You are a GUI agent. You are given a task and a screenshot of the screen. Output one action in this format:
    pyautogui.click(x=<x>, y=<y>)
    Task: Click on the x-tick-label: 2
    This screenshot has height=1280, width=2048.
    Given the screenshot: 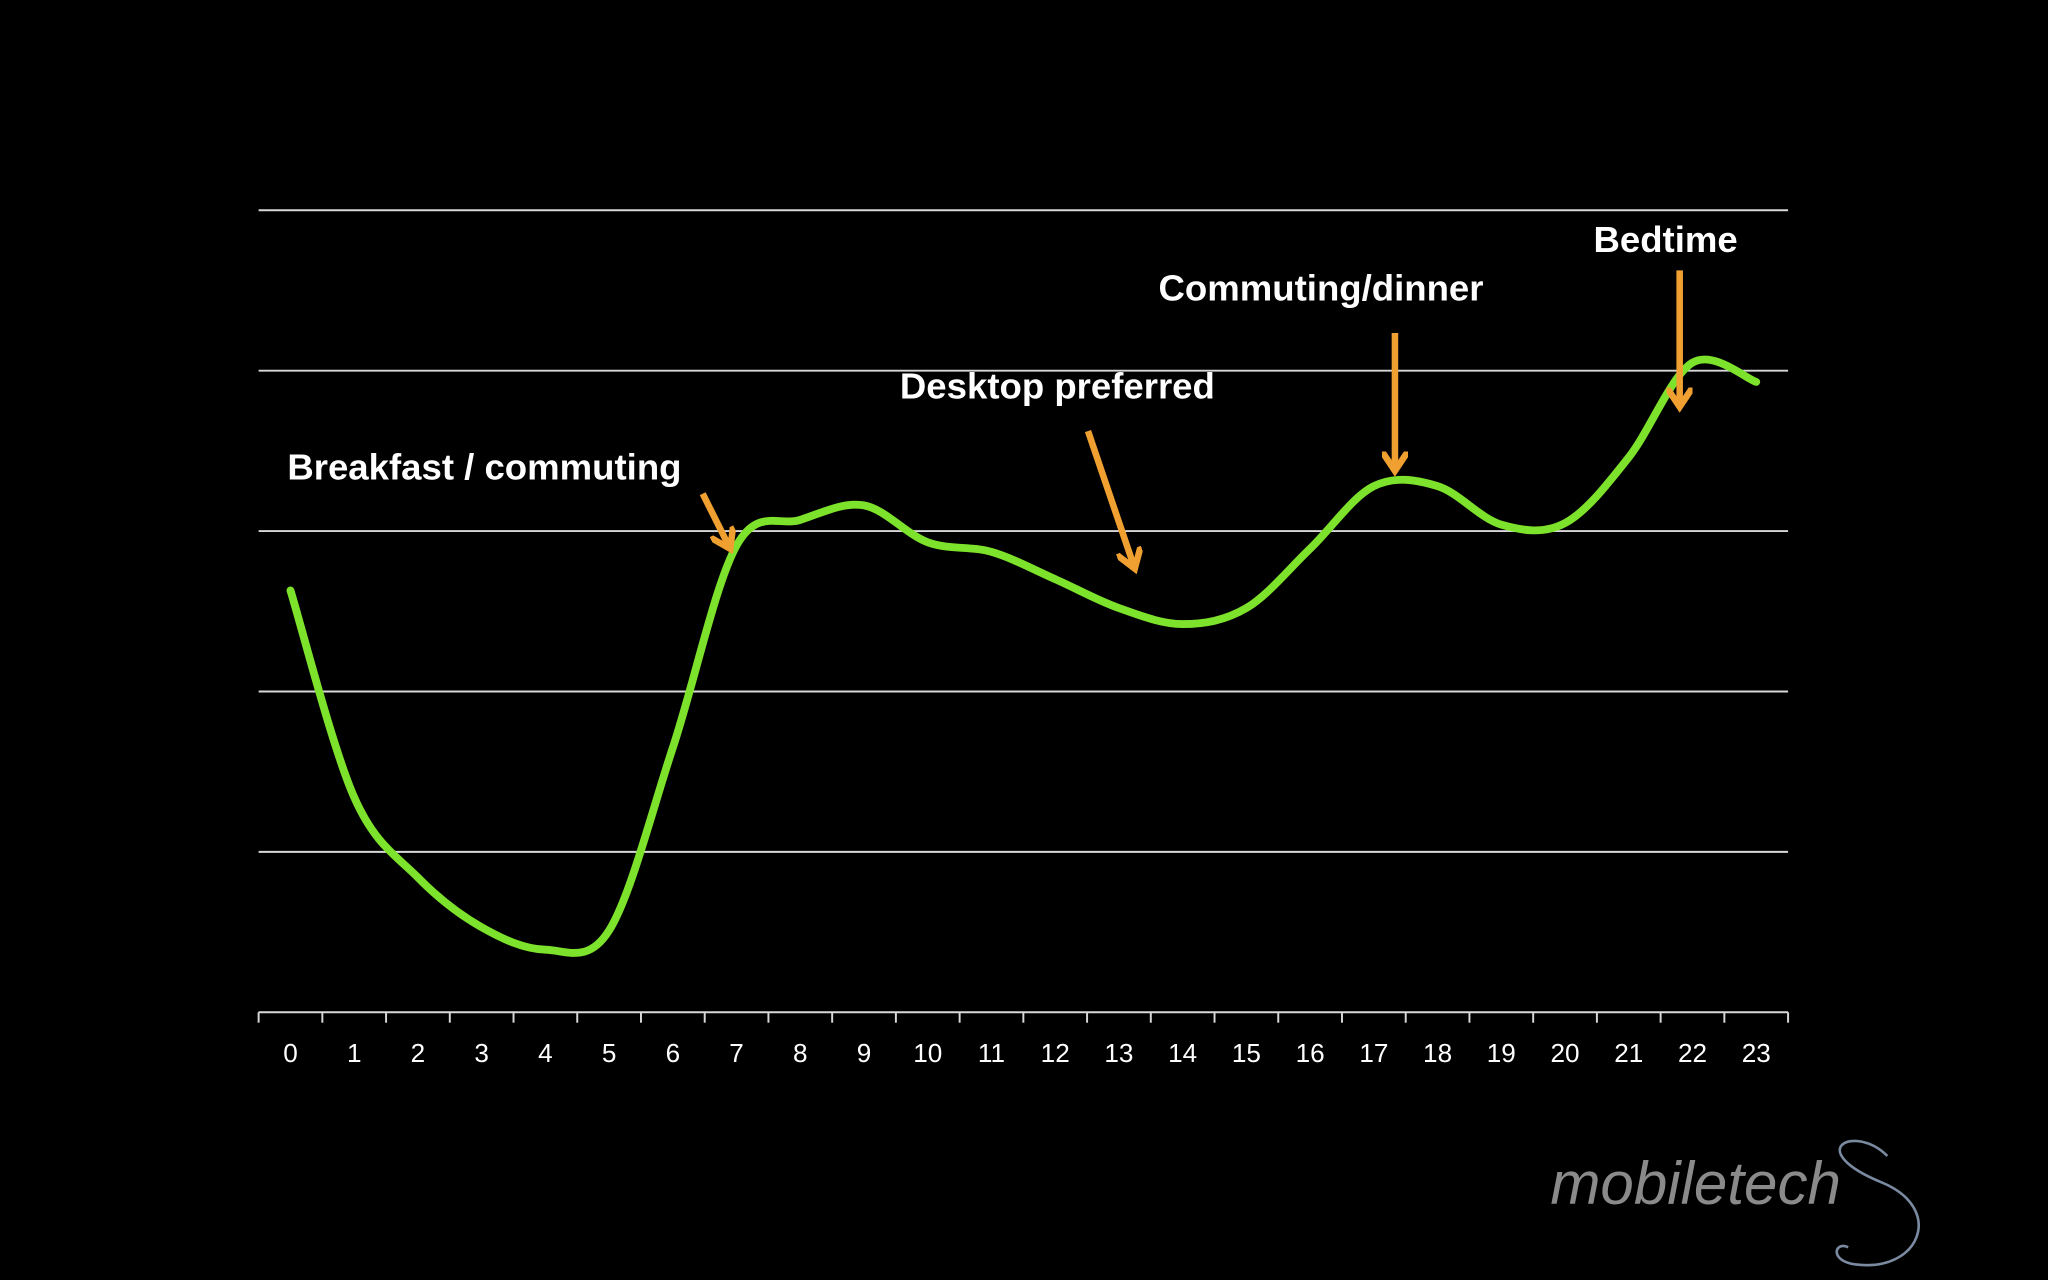 What is the action you would take?
    pyautogui.click(x=418, y=1053)
    